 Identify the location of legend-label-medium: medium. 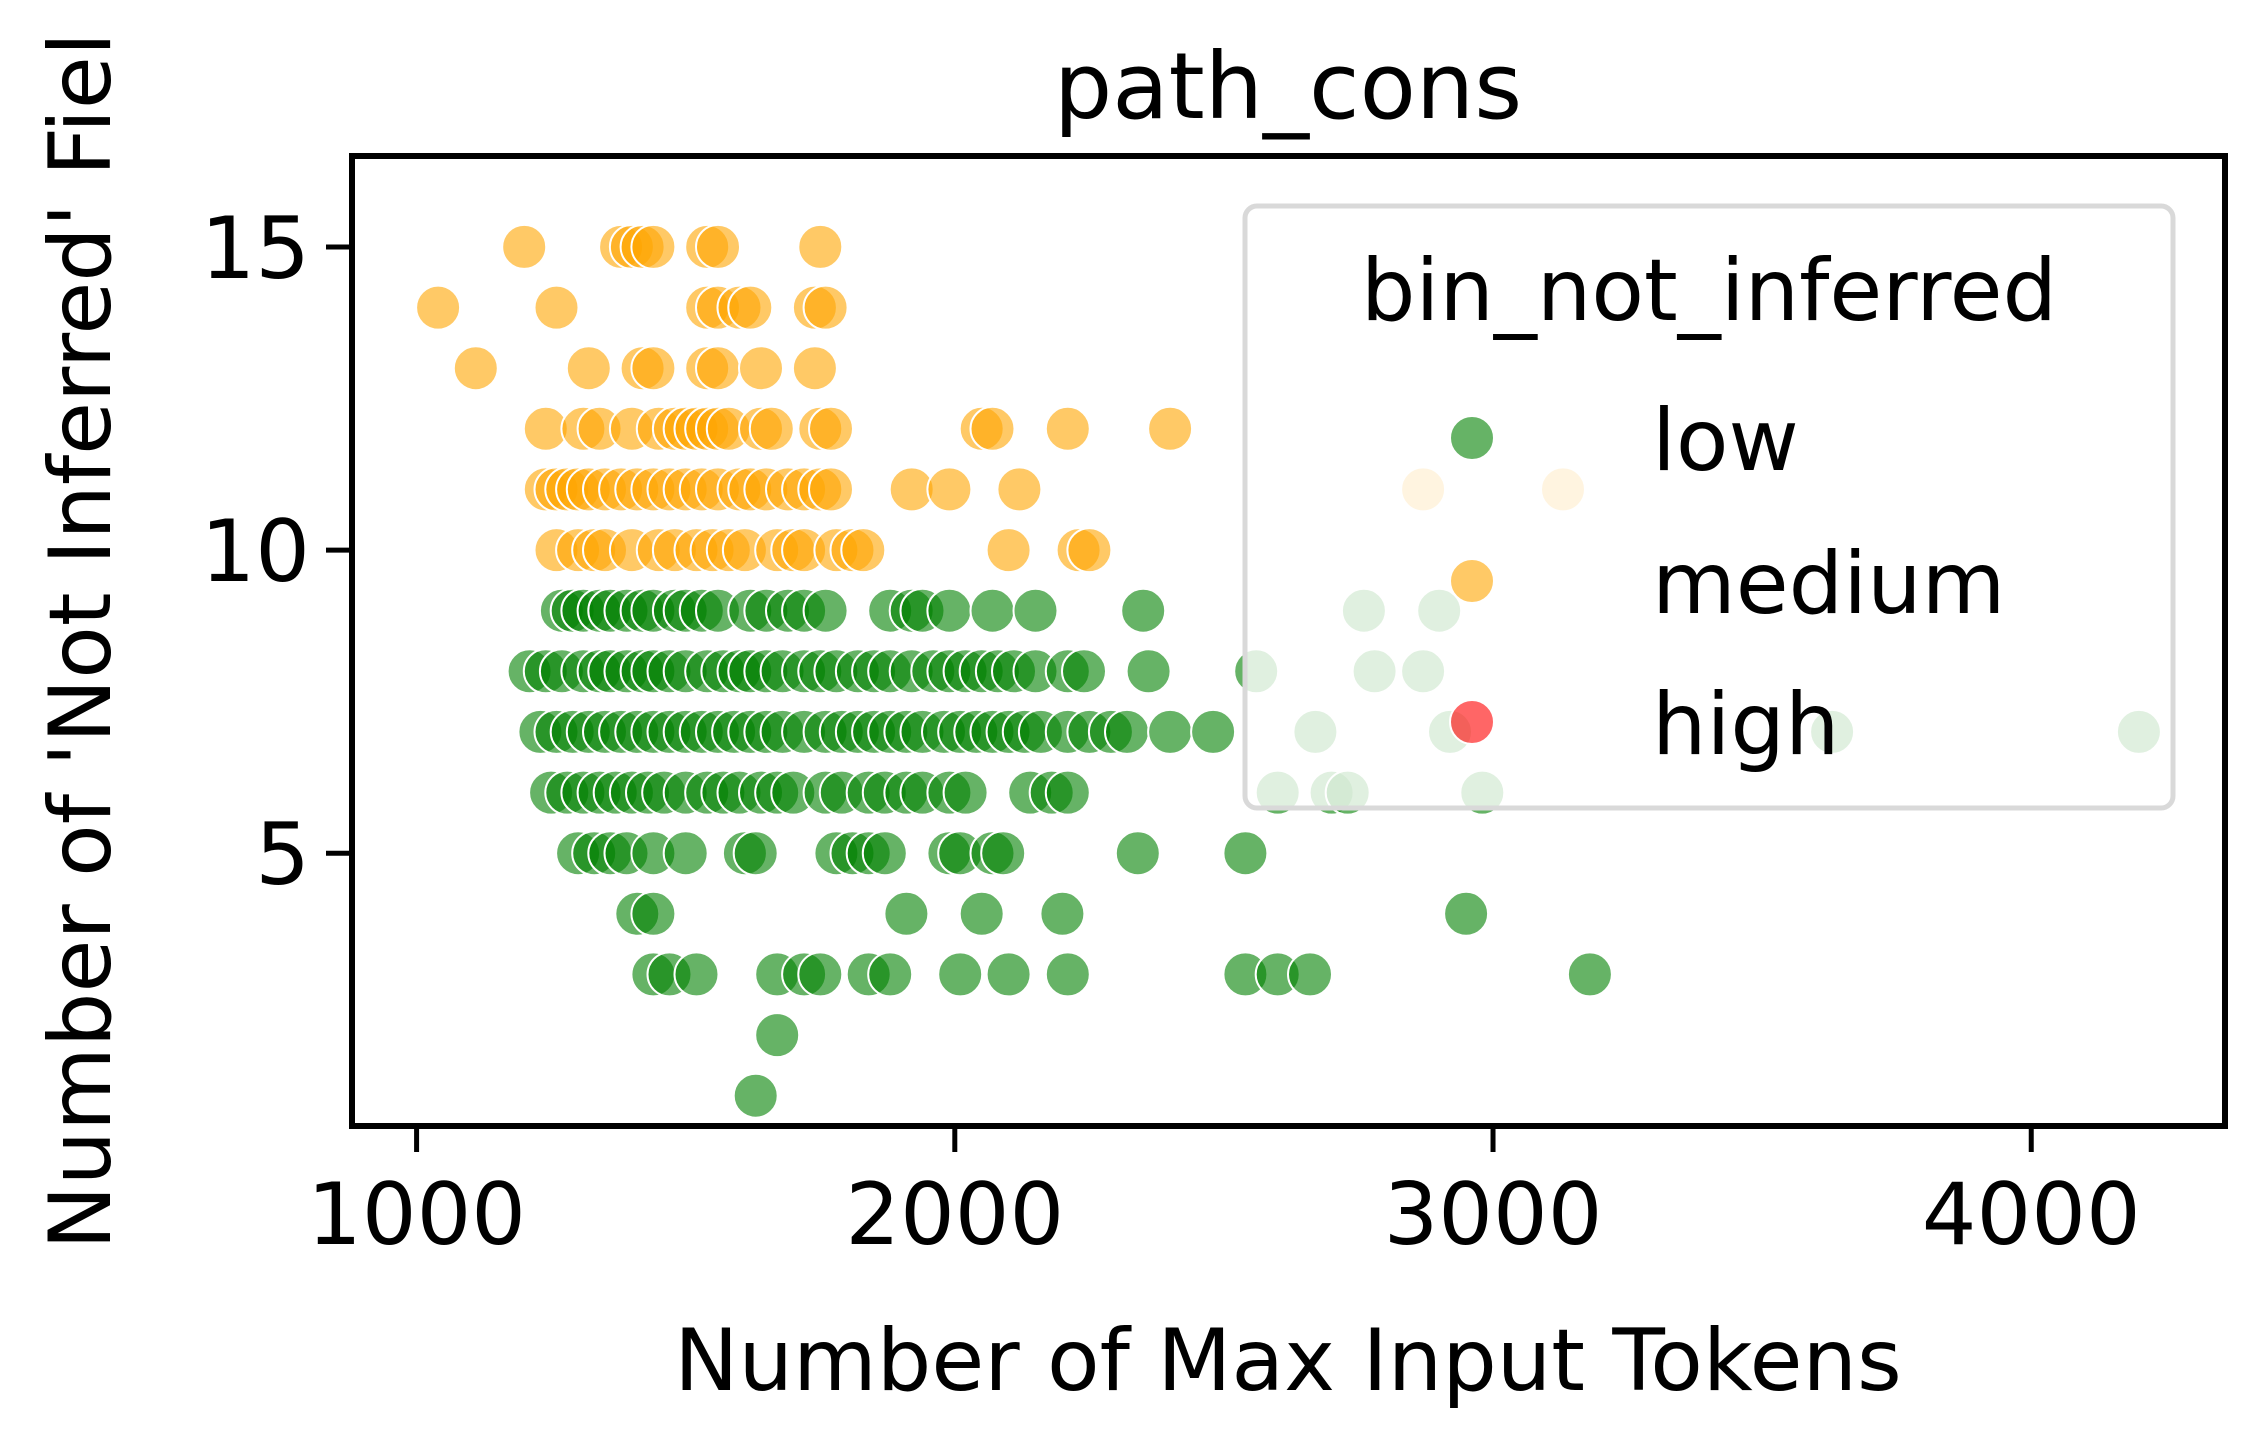
(1828, 584).